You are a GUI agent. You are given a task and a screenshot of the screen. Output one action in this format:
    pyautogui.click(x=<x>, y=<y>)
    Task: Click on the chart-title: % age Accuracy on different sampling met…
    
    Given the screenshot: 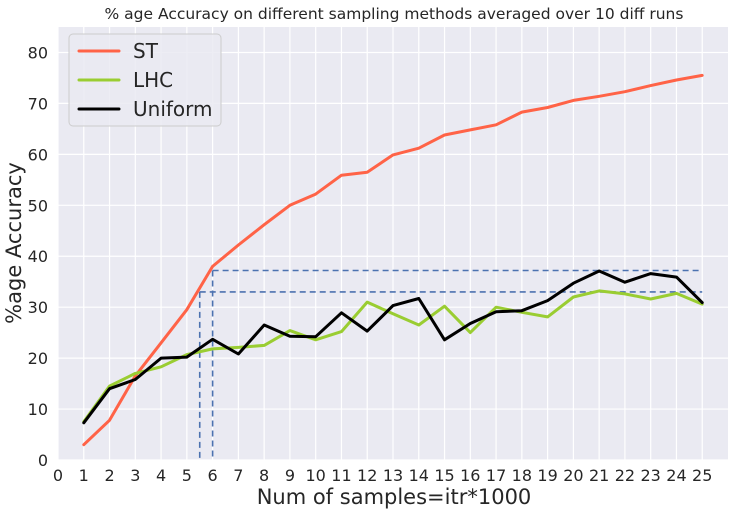 What is the action you would take?
    pyautogui.click(x=394, y=14)
    